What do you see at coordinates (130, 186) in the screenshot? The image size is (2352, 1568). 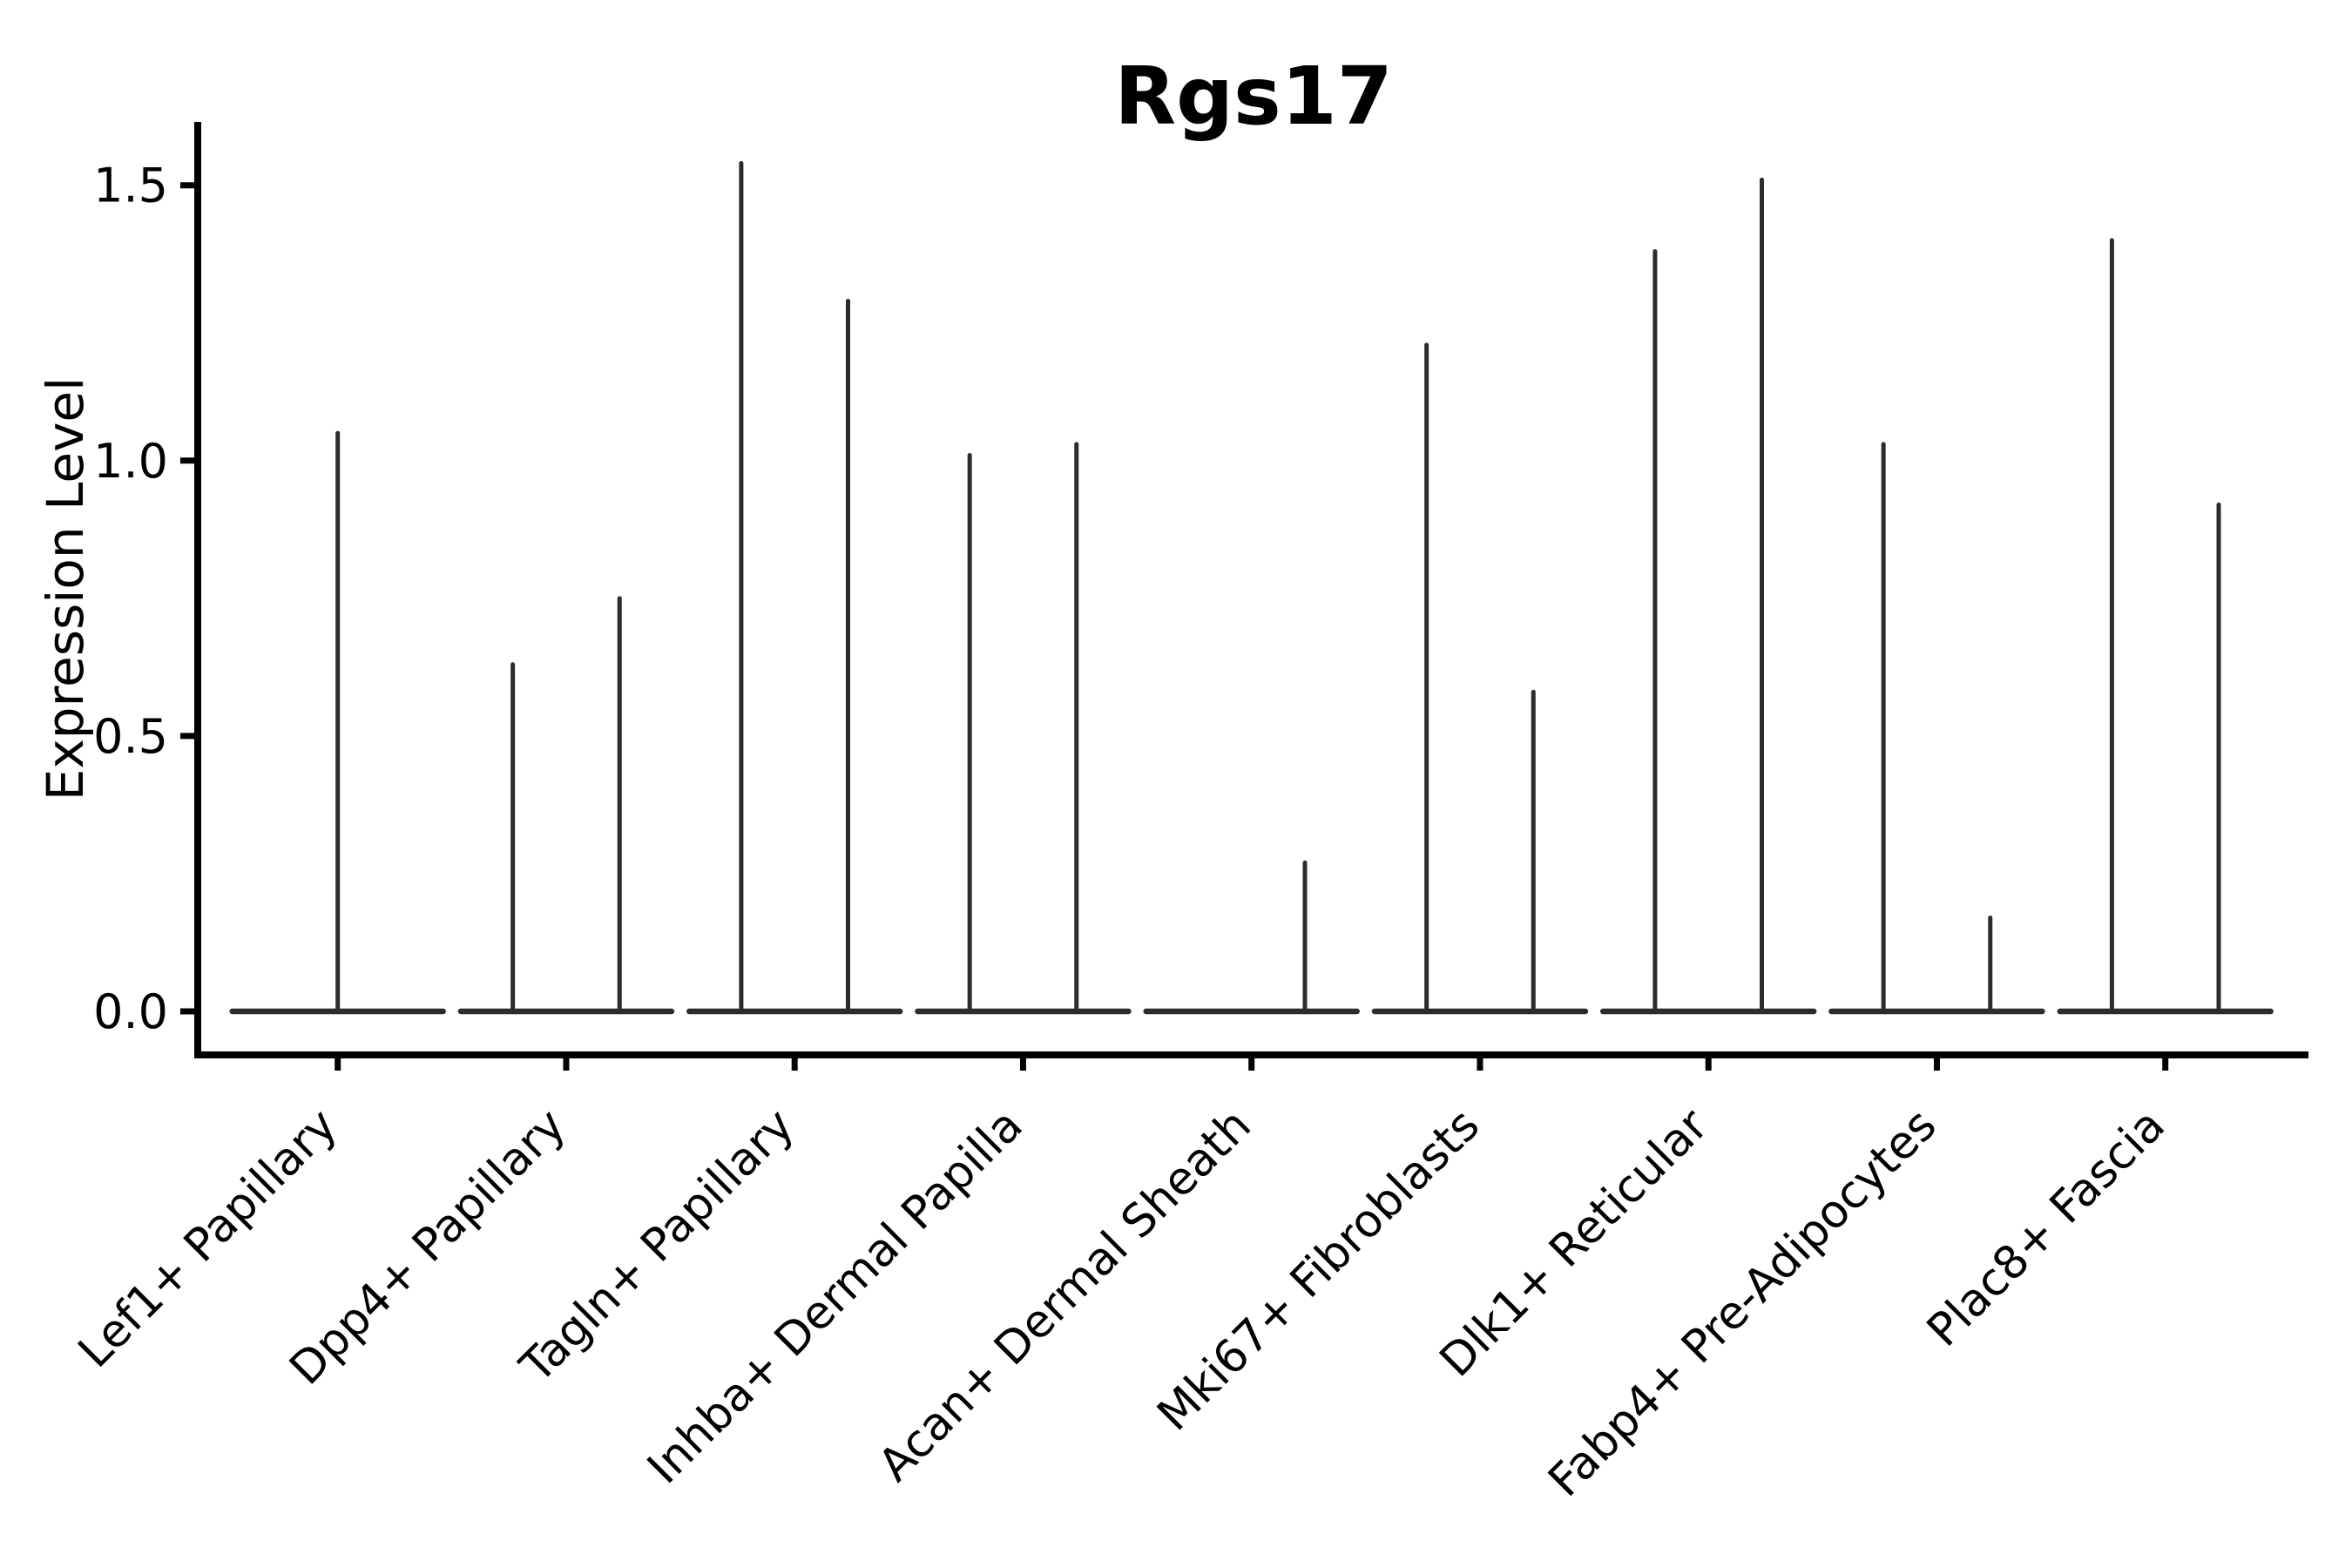 I see `y-tick-label: 1.5` at bounding box center [130, 186].